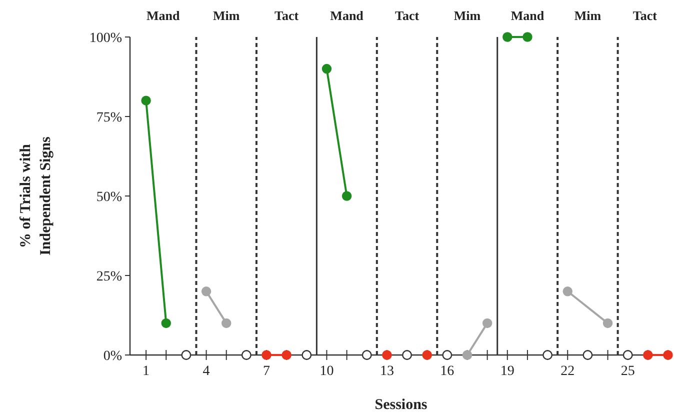 The image size is (674, 419). I want to click on x-tick-label: 1, so click(146, 371).